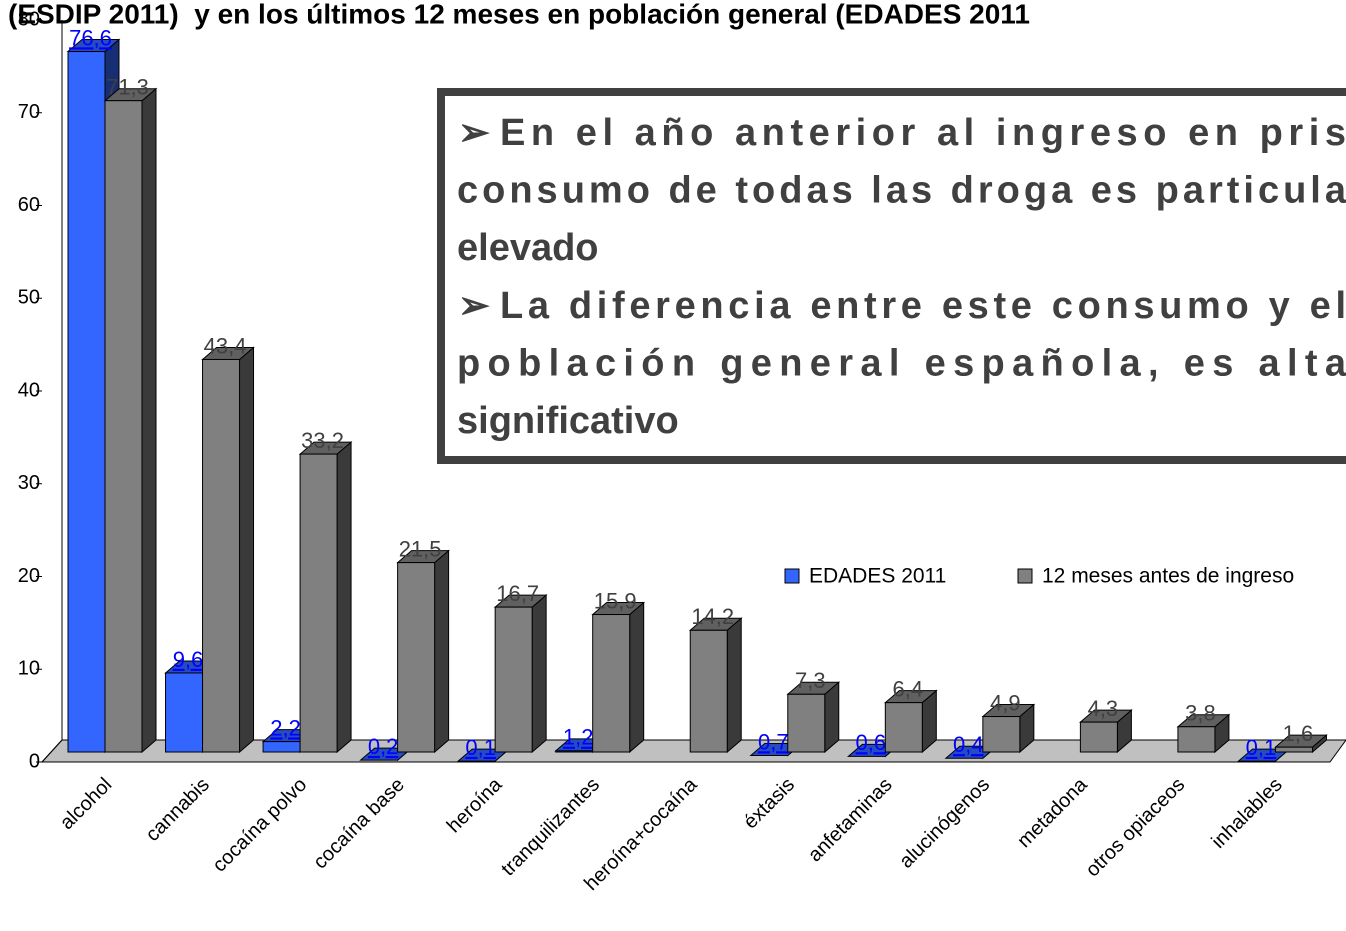 The height and width of the screenshot is (931, 1346). I want to click on x-tick-label: otros opiaceos, so click(1136, 828).